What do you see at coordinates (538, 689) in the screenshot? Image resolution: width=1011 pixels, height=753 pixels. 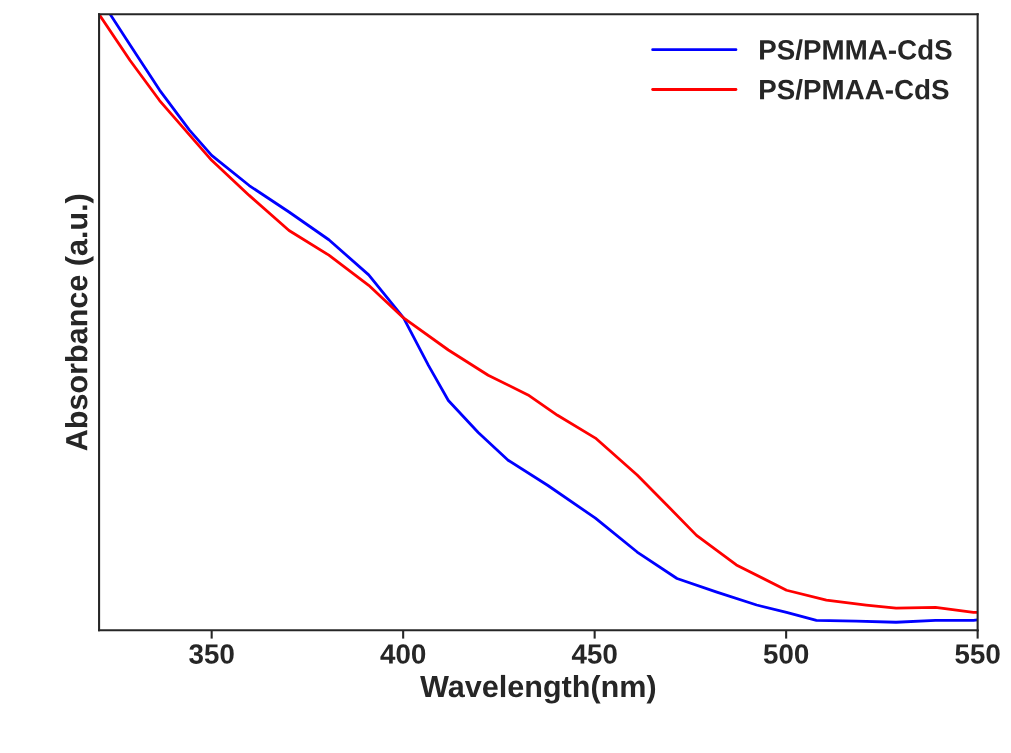 I see `x-axis-title: Wavelength(nm)` at bounding box center [538, 689].